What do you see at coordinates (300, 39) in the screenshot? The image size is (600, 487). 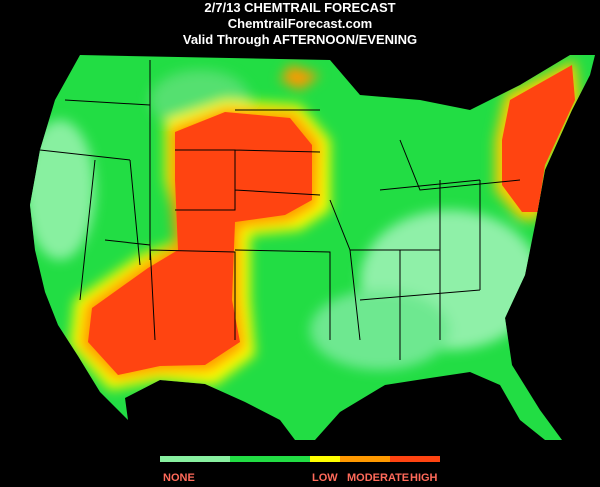 I see `title-line: Valid Through AFTERNOON/EVENING` at bounding box center [300, 39].